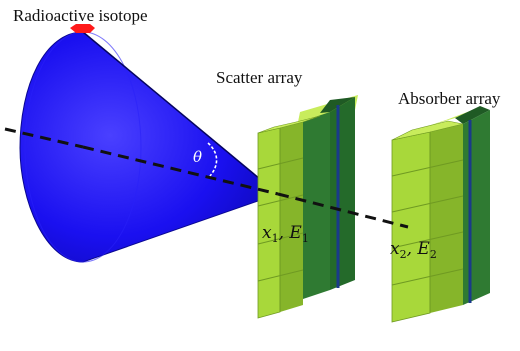 The width and height of the screenshot is (520, 351). What do you see at coordinates (423, 249) in the screenshot?
I see `absorber-energy-symbol: E` at bounding box center [423, 249].